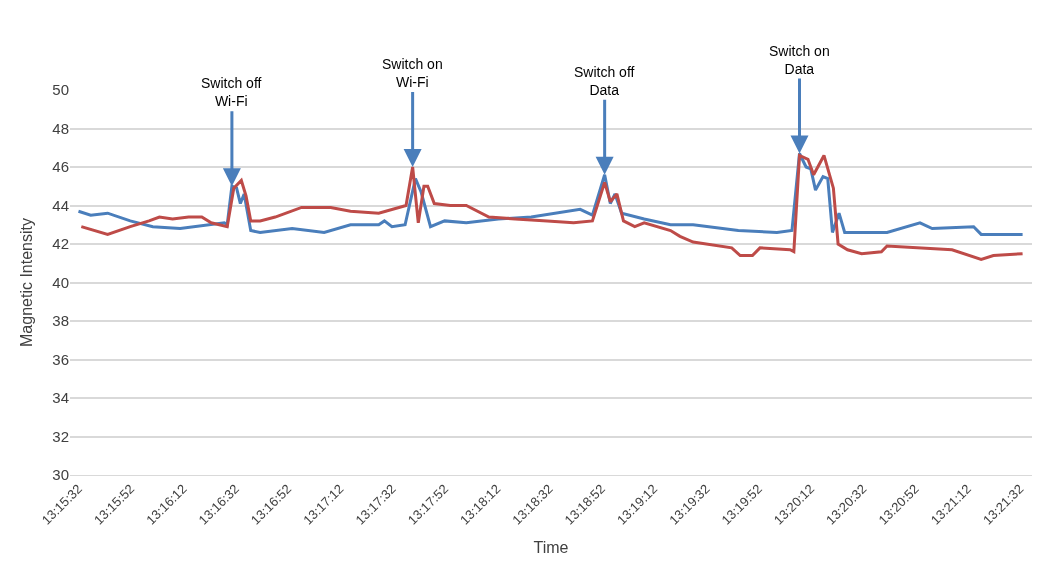 Image resolution: width=1062 pixels, height=565 pixels. I want to click on y-tick-label: 40, so click(60, 282).